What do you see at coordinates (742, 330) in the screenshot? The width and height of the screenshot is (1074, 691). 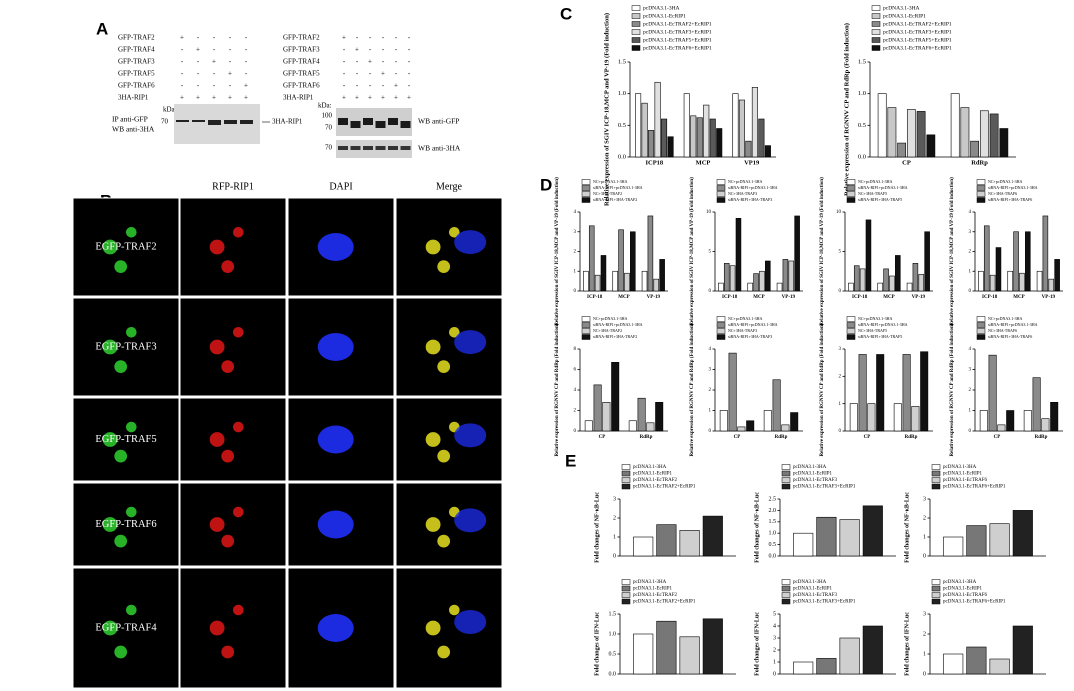 I see `legend-label: NC+3HA-TRAF3` at bounding box center [742, 330].